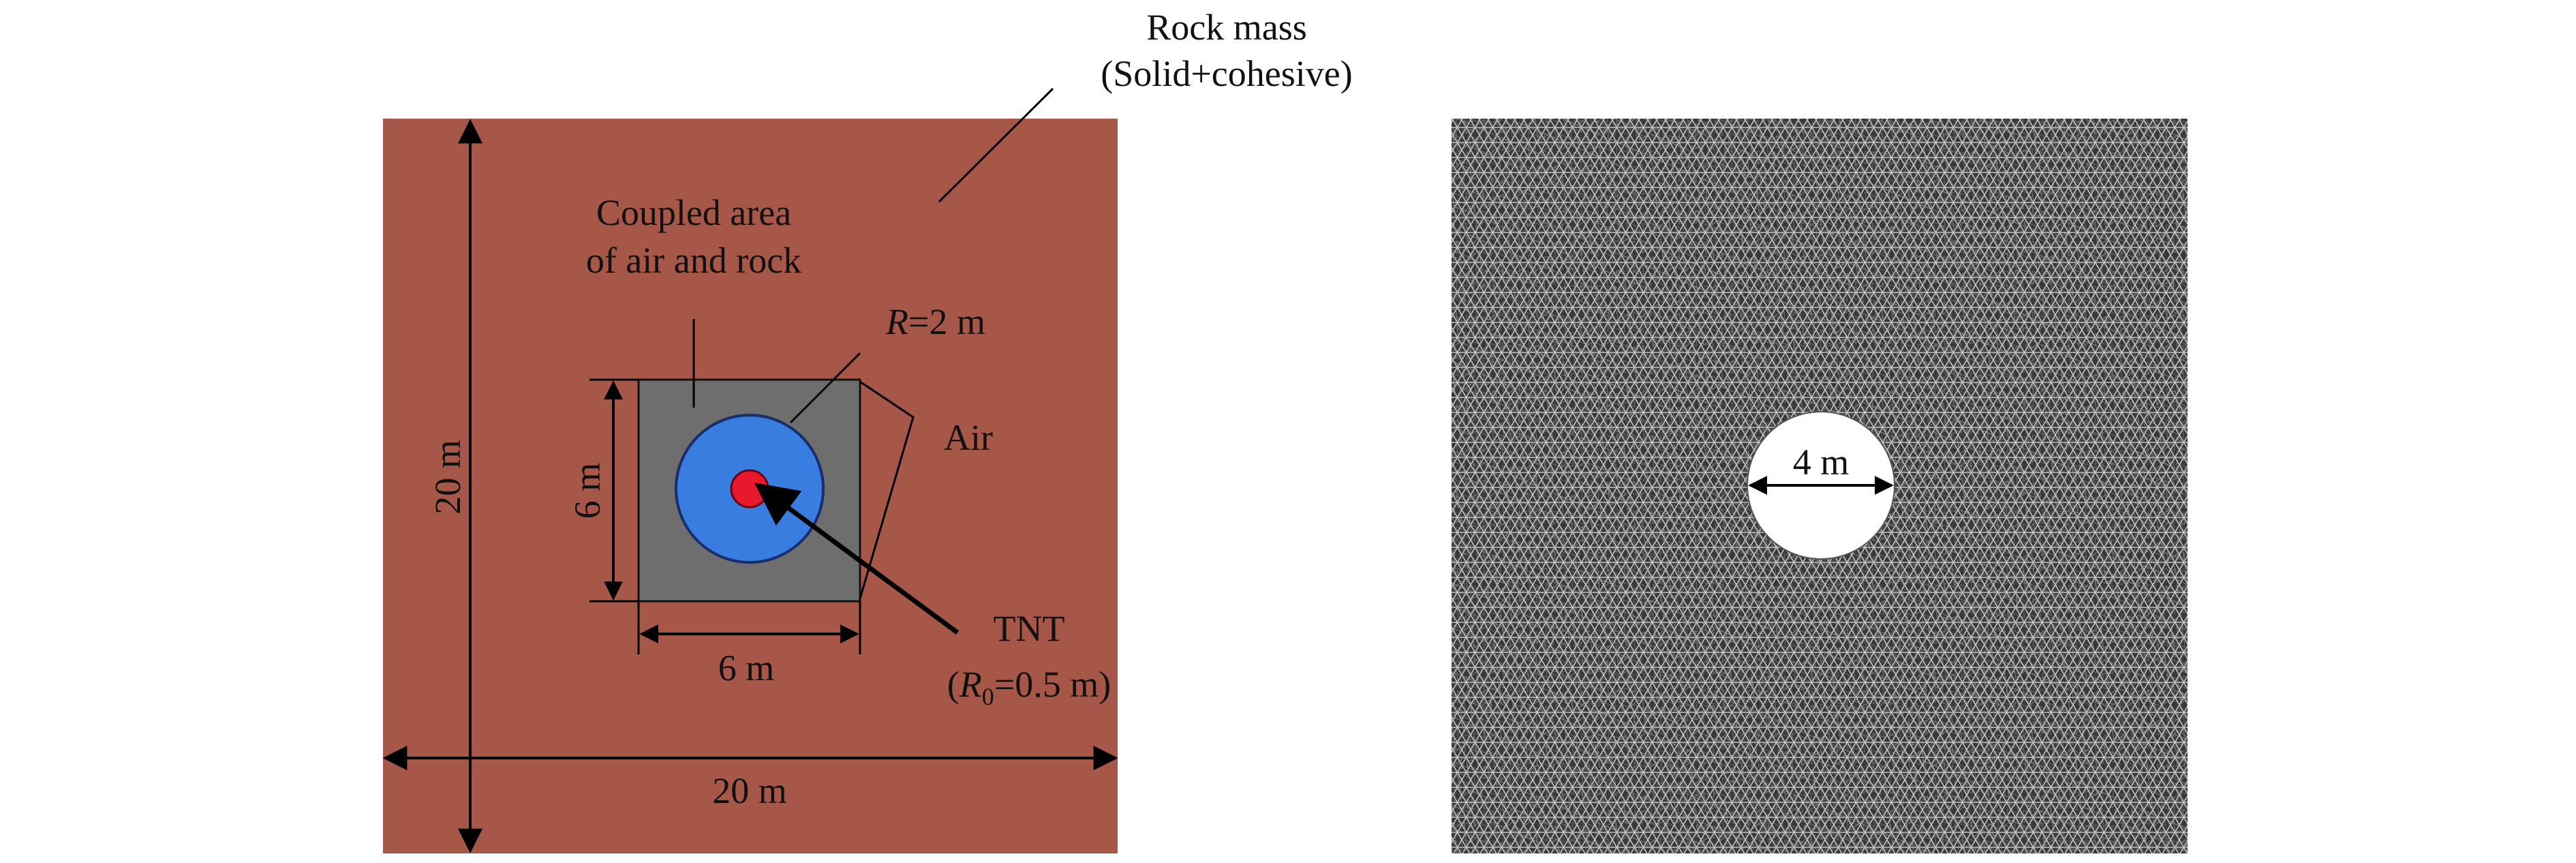 The height and width of the screenshot is (863, 2576). What do you see at coordinates (1029, 629) in the screenshot?
I see `tnt-label: TNT` at bounding box center [1029, 629].